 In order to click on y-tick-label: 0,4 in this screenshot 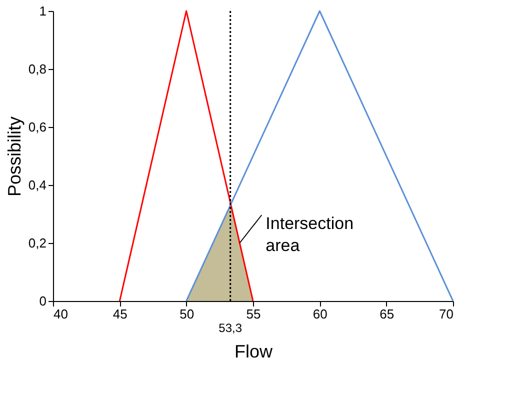, I will do `click(37, 185)`.